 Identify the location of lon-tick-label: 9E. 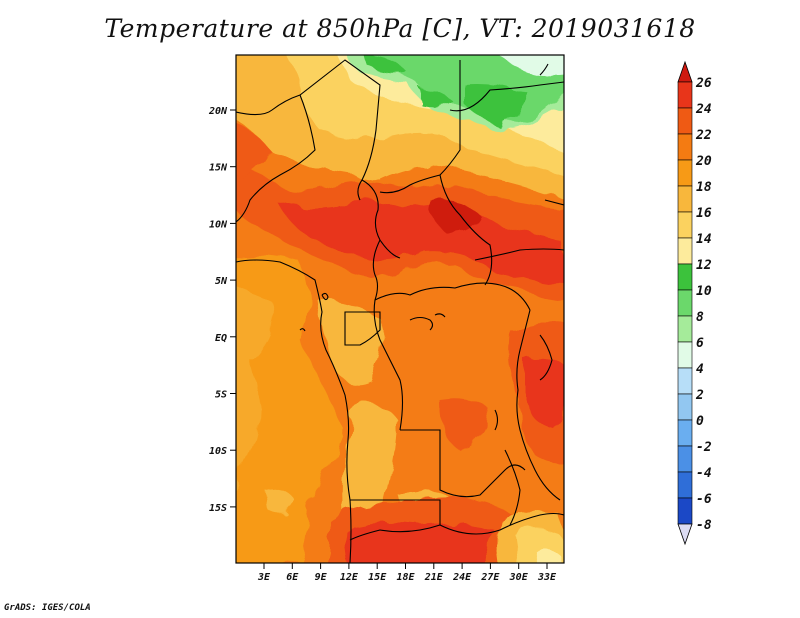
(321, 577).